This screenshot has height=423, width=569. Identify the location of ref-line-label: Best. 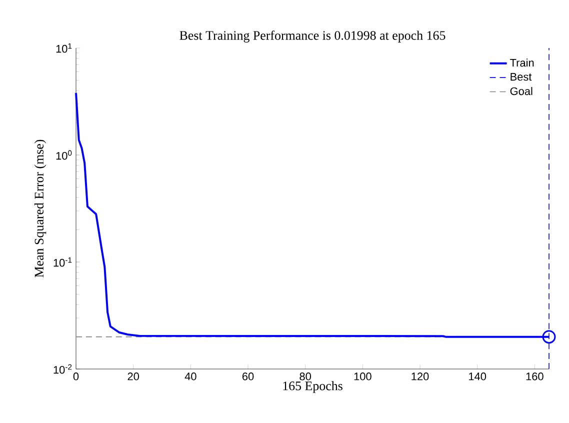
(521, 77).